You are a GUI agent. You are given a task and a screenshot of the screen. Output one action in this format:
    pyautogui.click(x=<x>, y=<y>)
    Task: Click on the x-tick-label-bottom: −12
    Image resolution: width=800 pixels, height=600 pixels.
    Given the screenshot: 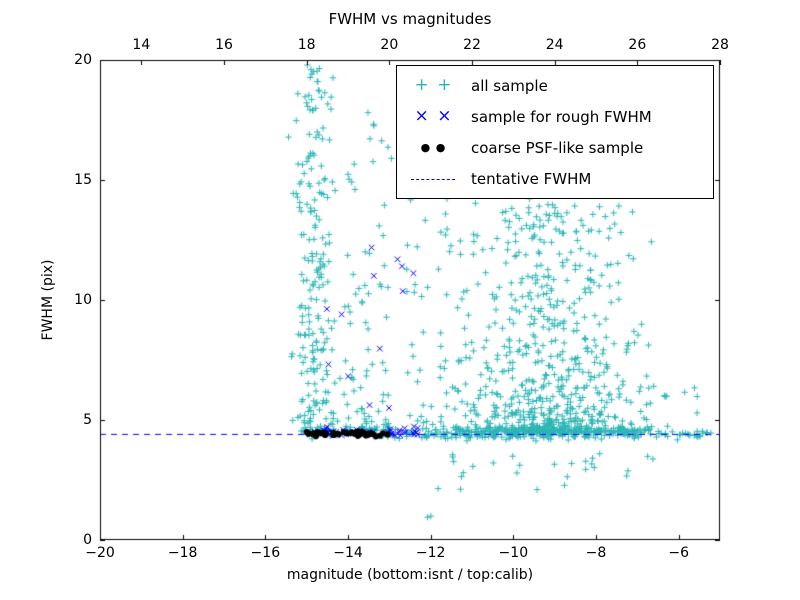 What is the action you would take?
    pyautogui.click(x=430, y=553)
    